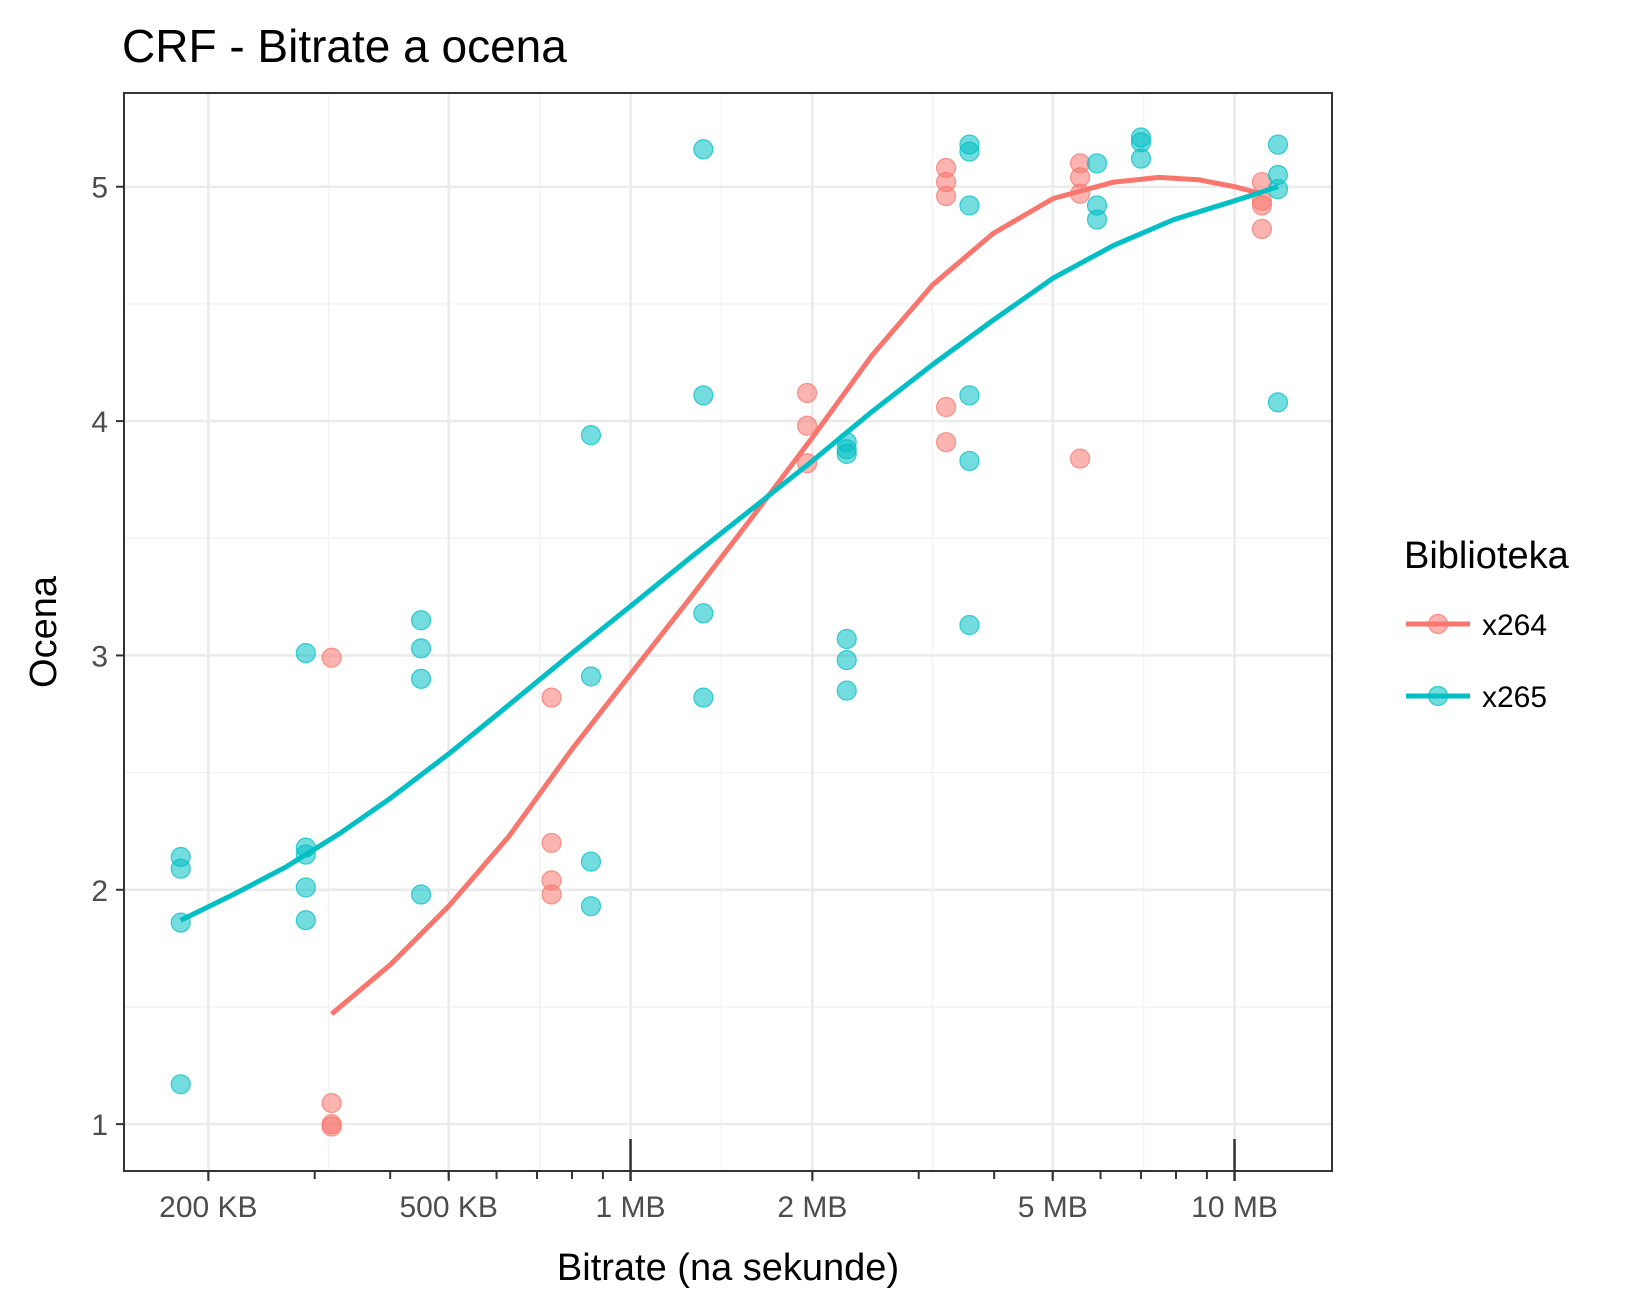 The height and width of the screenshot is (1303, 1640). What do you see at coordinates (44, 631) in the screenshot?
I see `y-axis-title: Ocena` at bounding box center [44, 631].